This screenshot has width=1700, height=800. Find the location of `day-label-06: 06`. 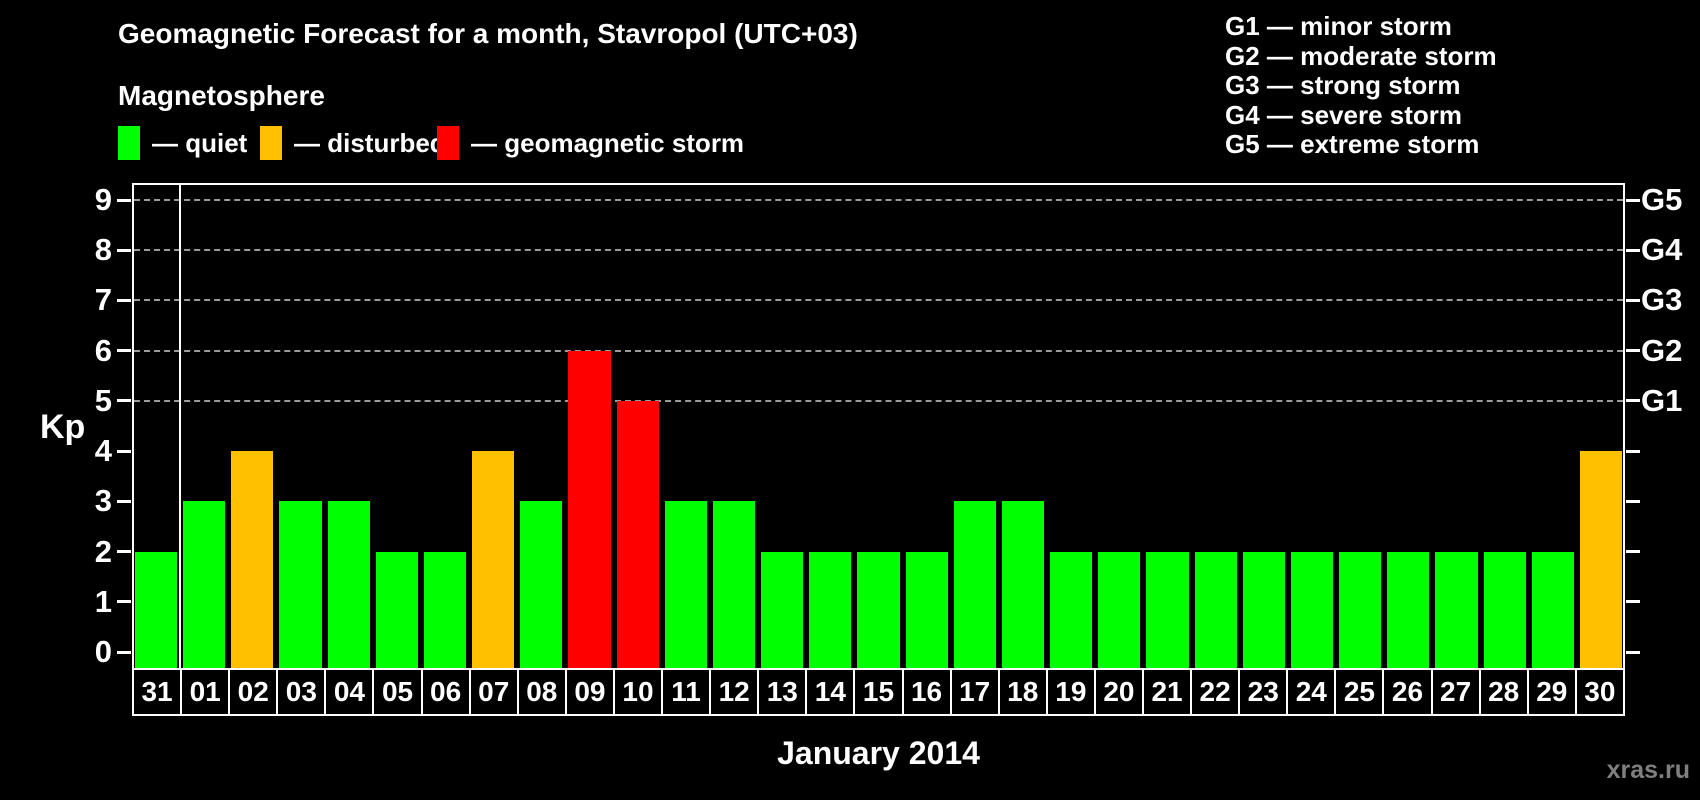

day-label-06: 06 is located at coordinates (444, 692).